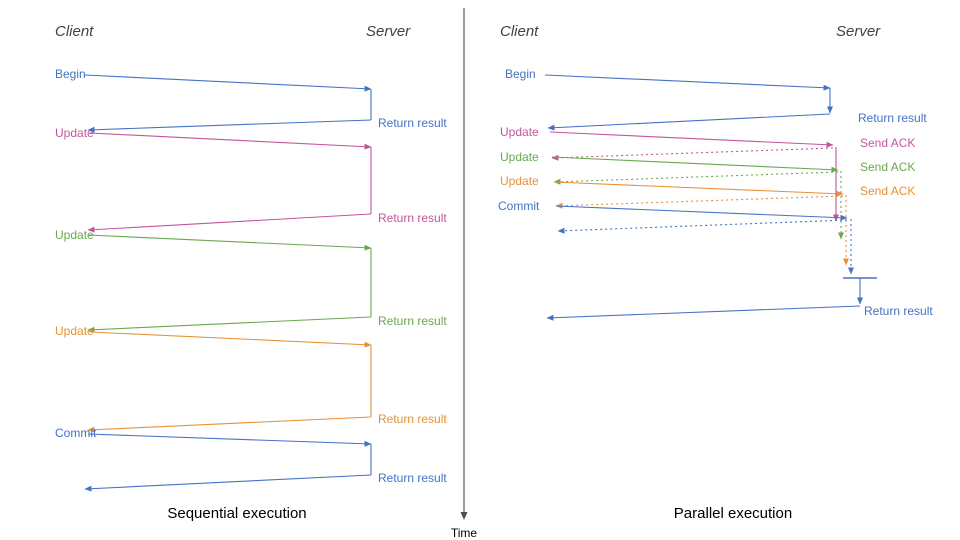 This screenshot has height=540, width=960. Describe the element at coordinates (76, 433) in the screenshot. I see `seq-commit-label: Commit` at that location.